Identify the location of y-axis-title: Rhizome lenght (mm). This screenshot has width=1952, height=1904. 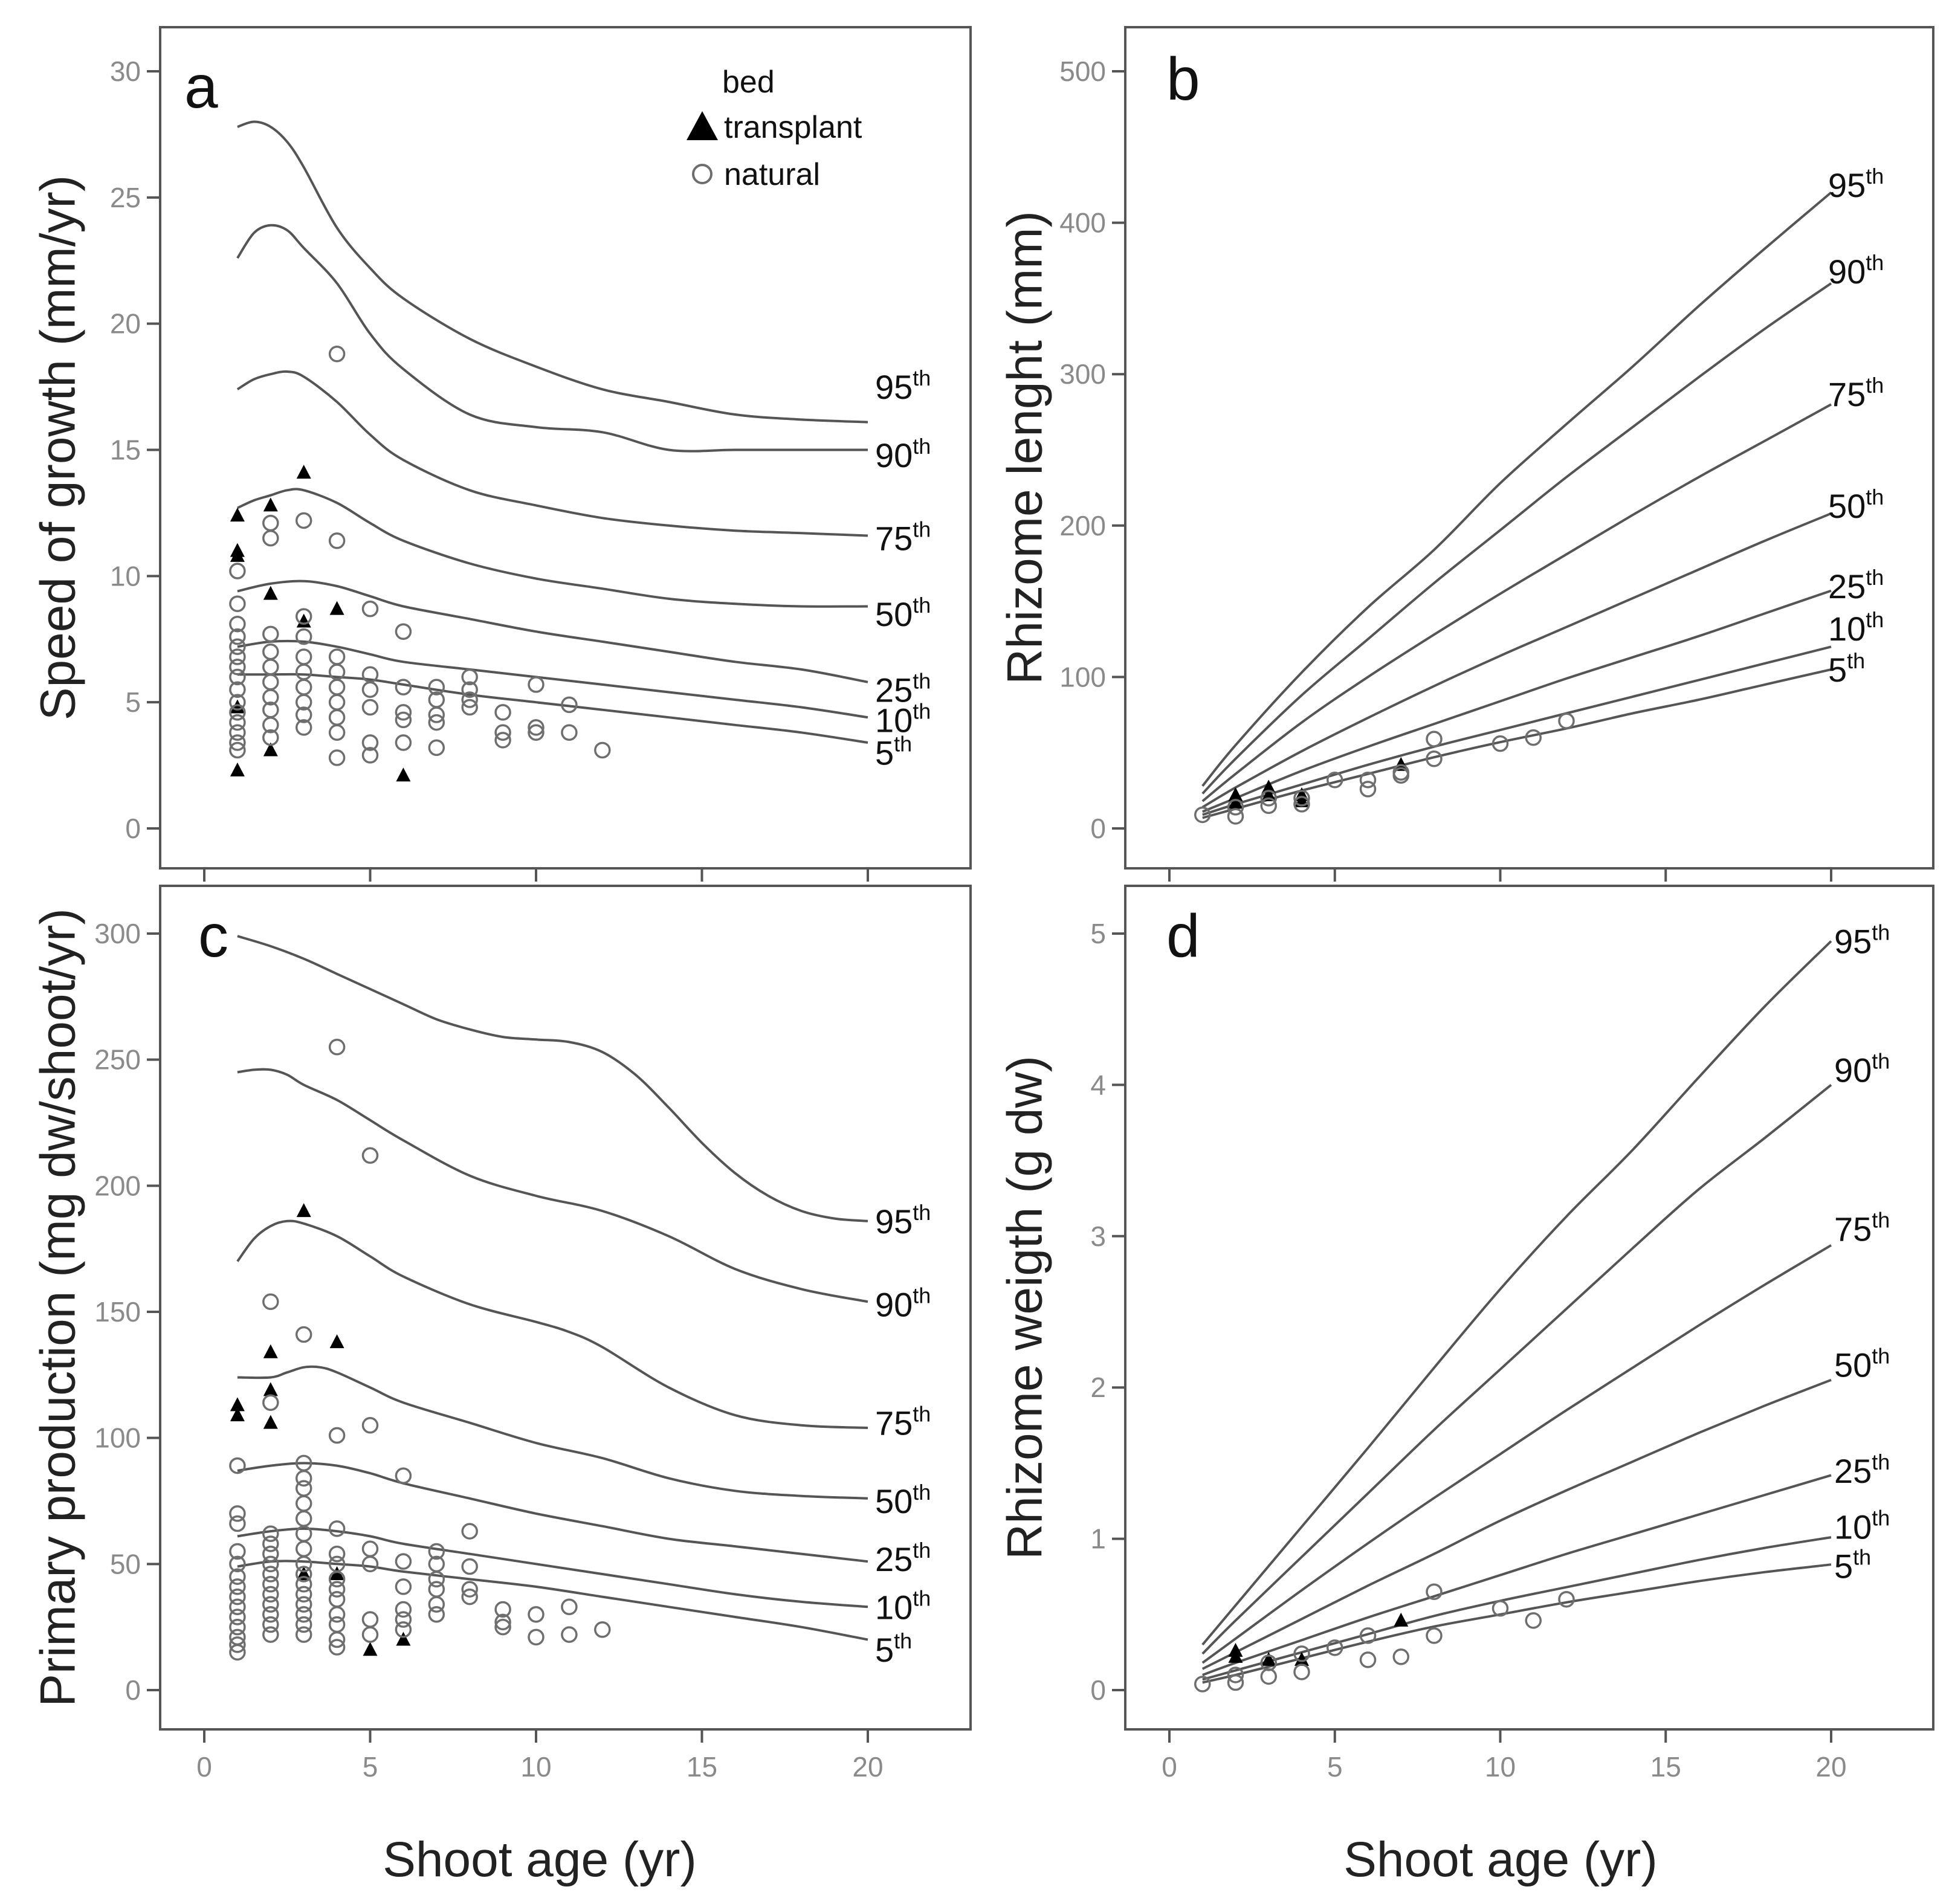
(1025, 448).